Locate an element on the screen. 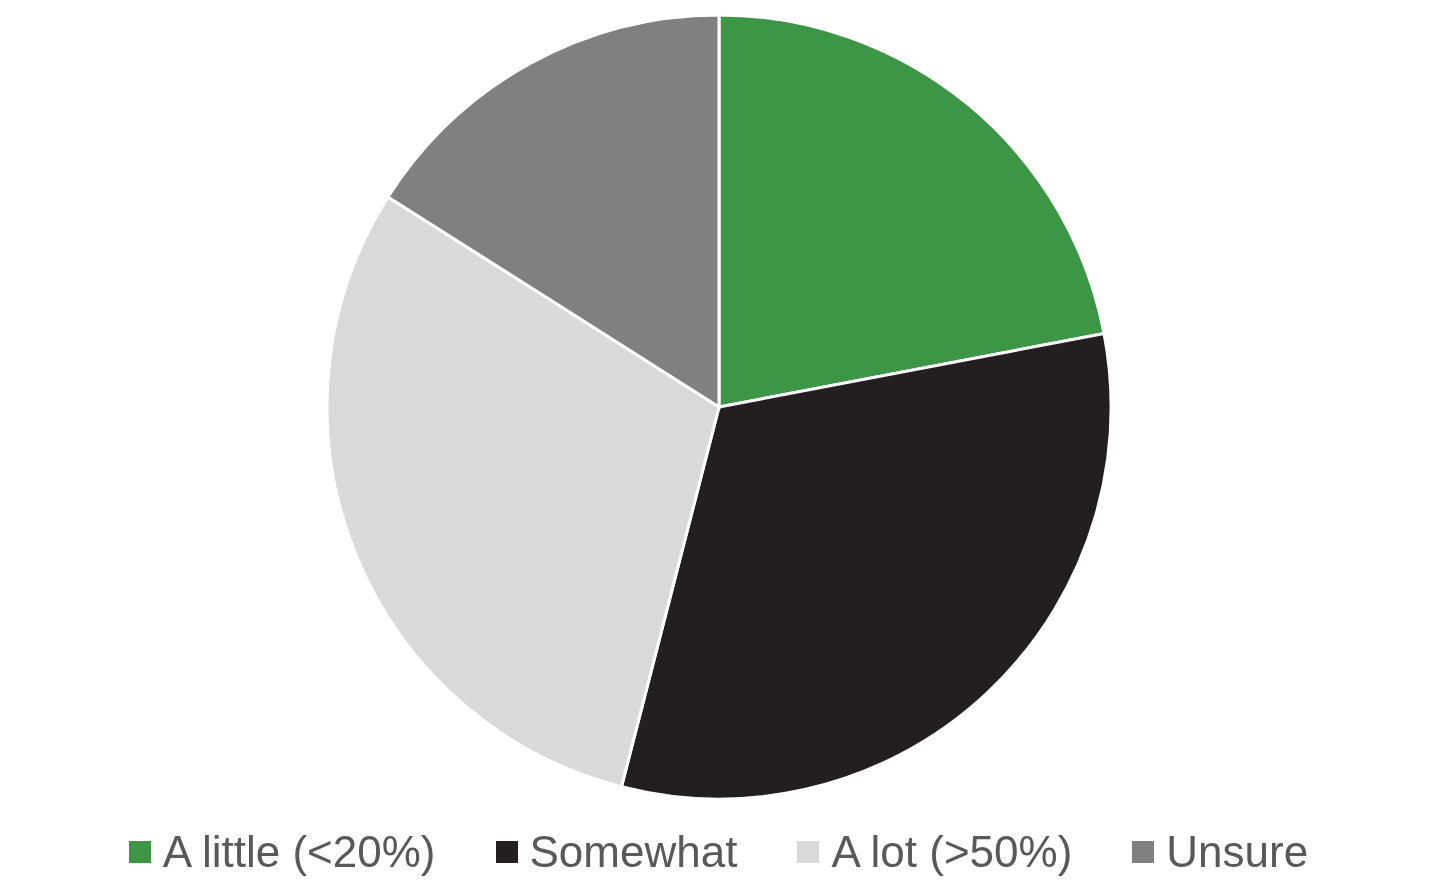  legend-label: A lot (>50%) is located at coordinates (952, 852).